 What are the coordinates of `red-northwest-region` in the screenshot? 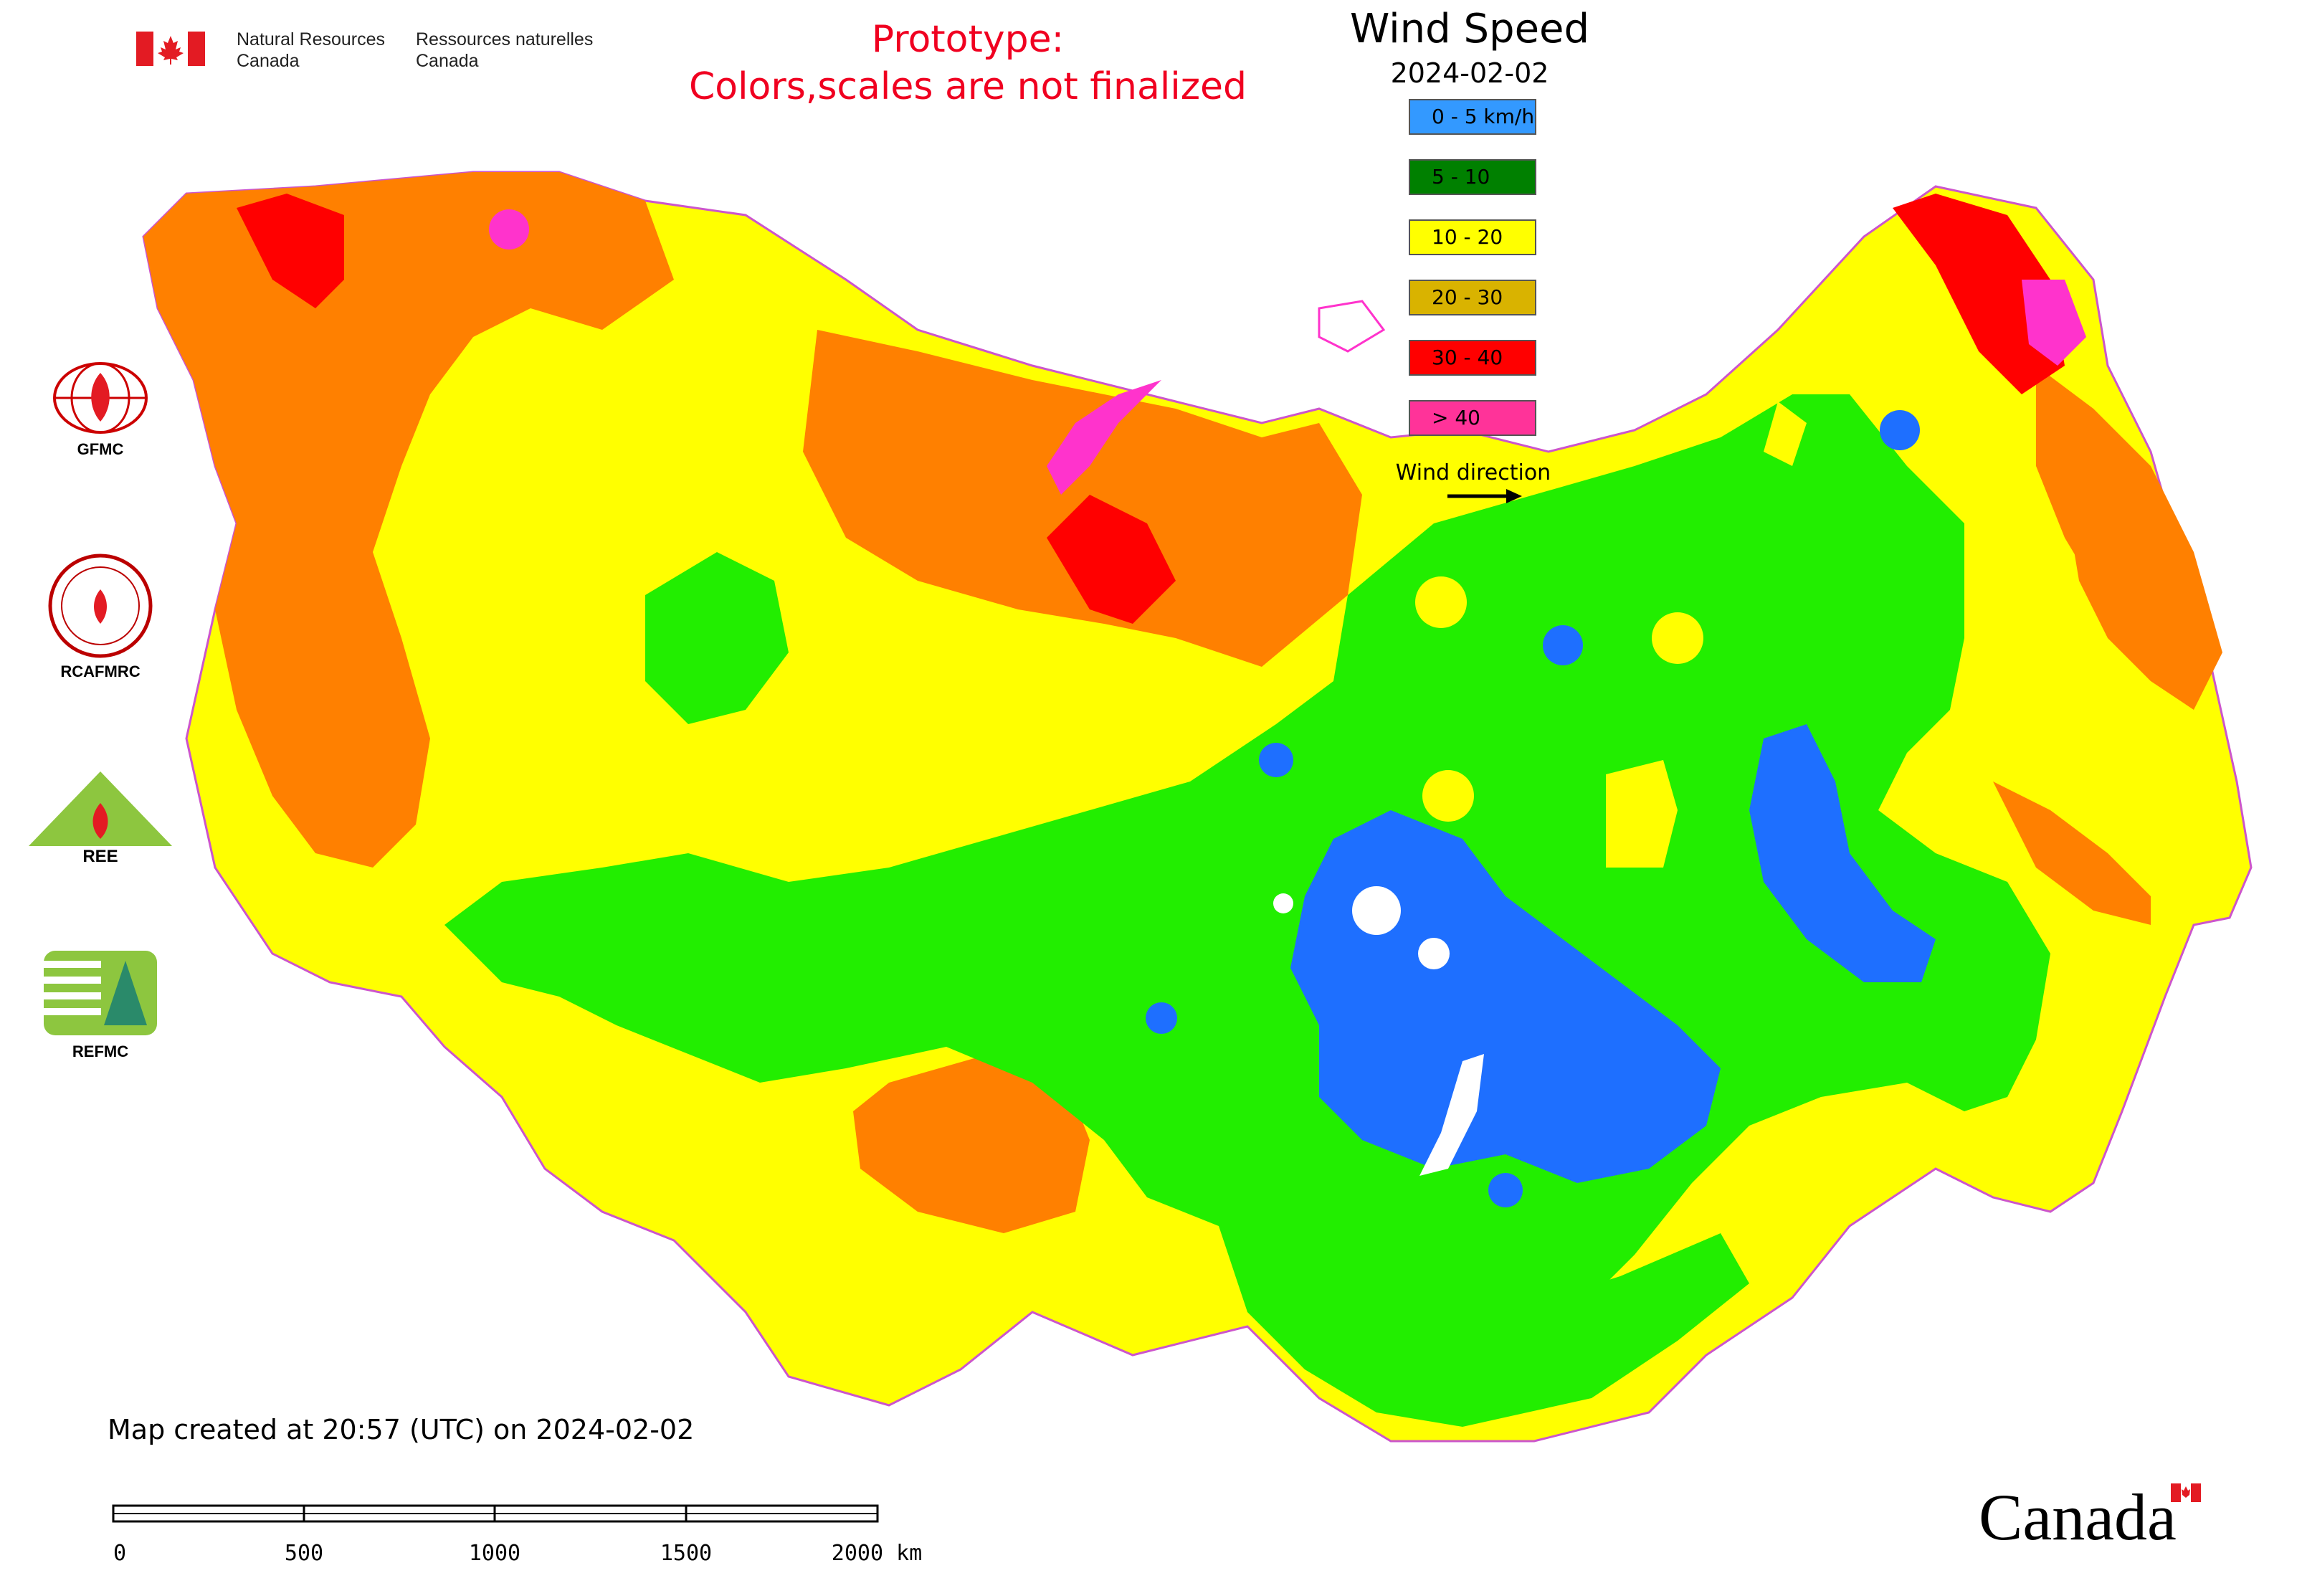 It's located at (290, 251).